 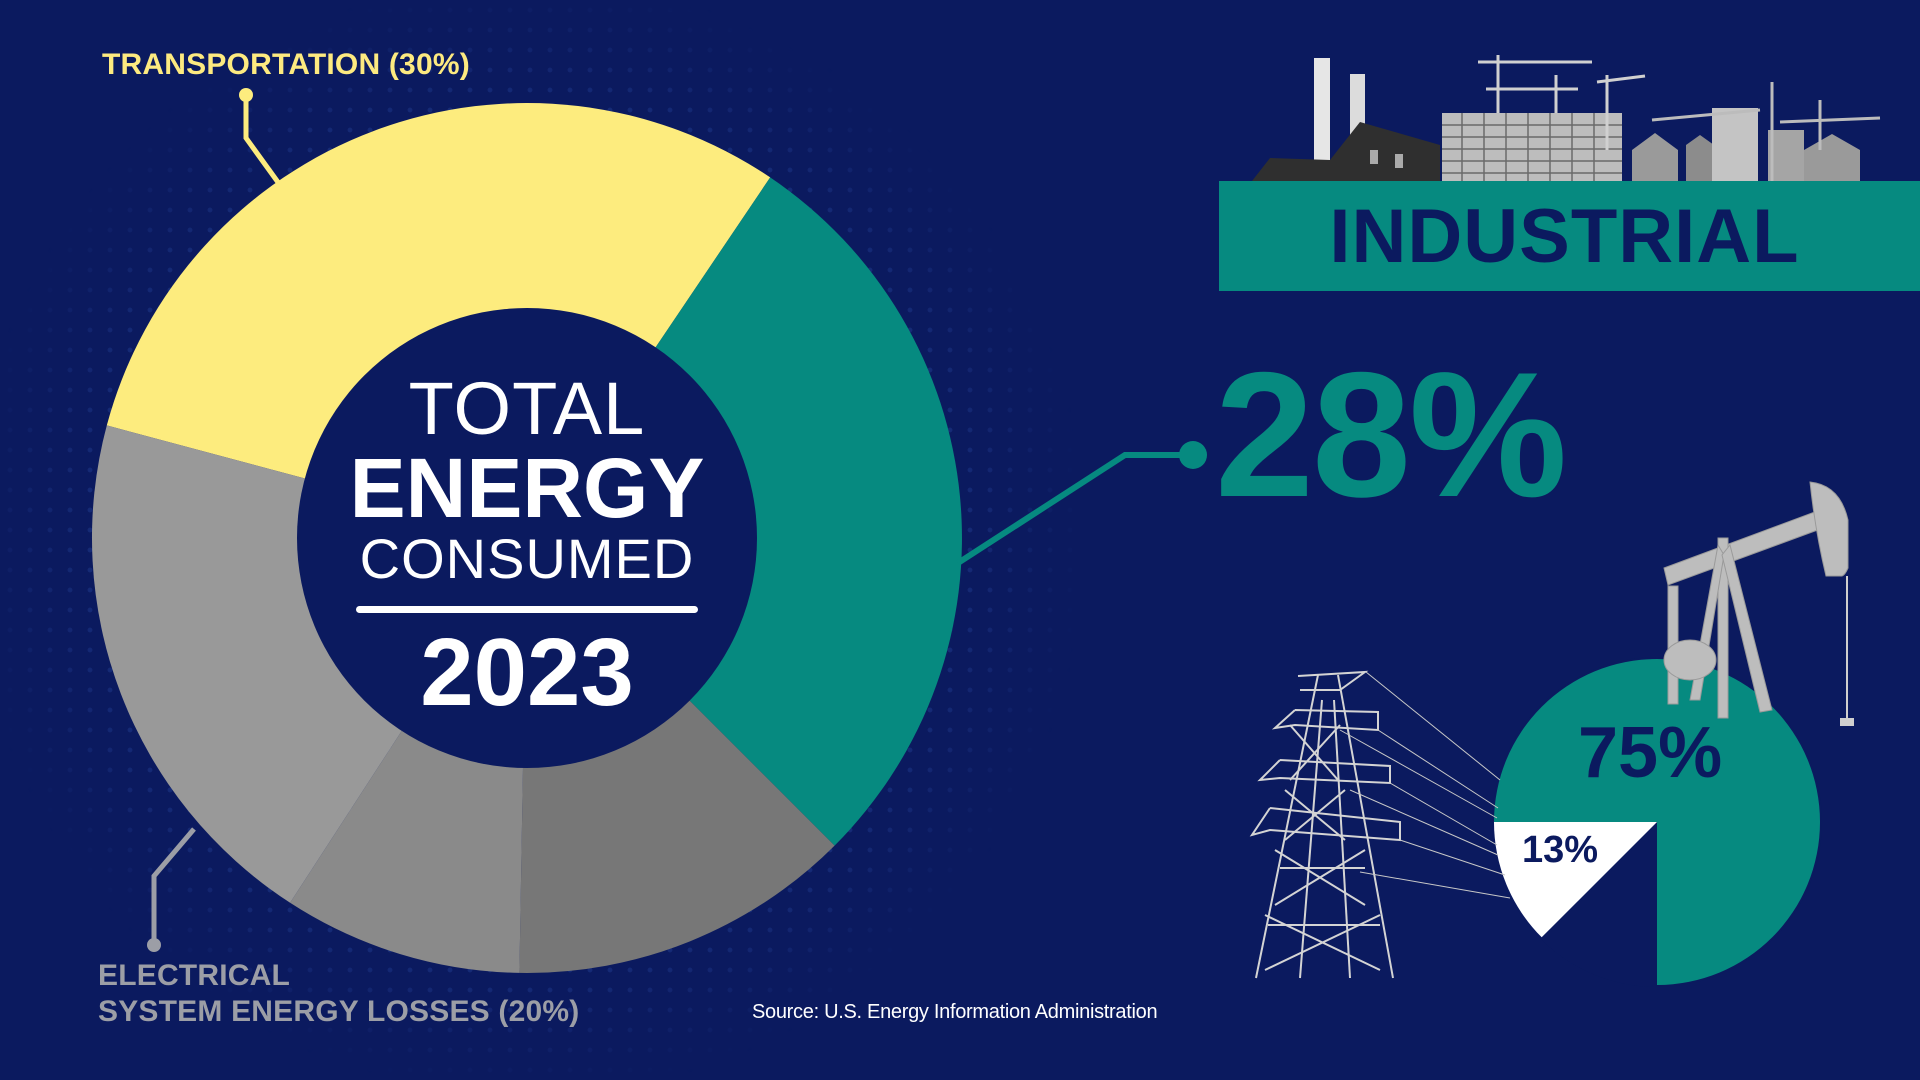 I want to click on electrical-losses-label: ELECTRICAL SYSTEM ENERGY LOSSES (20%), so click(x=338, y=994).